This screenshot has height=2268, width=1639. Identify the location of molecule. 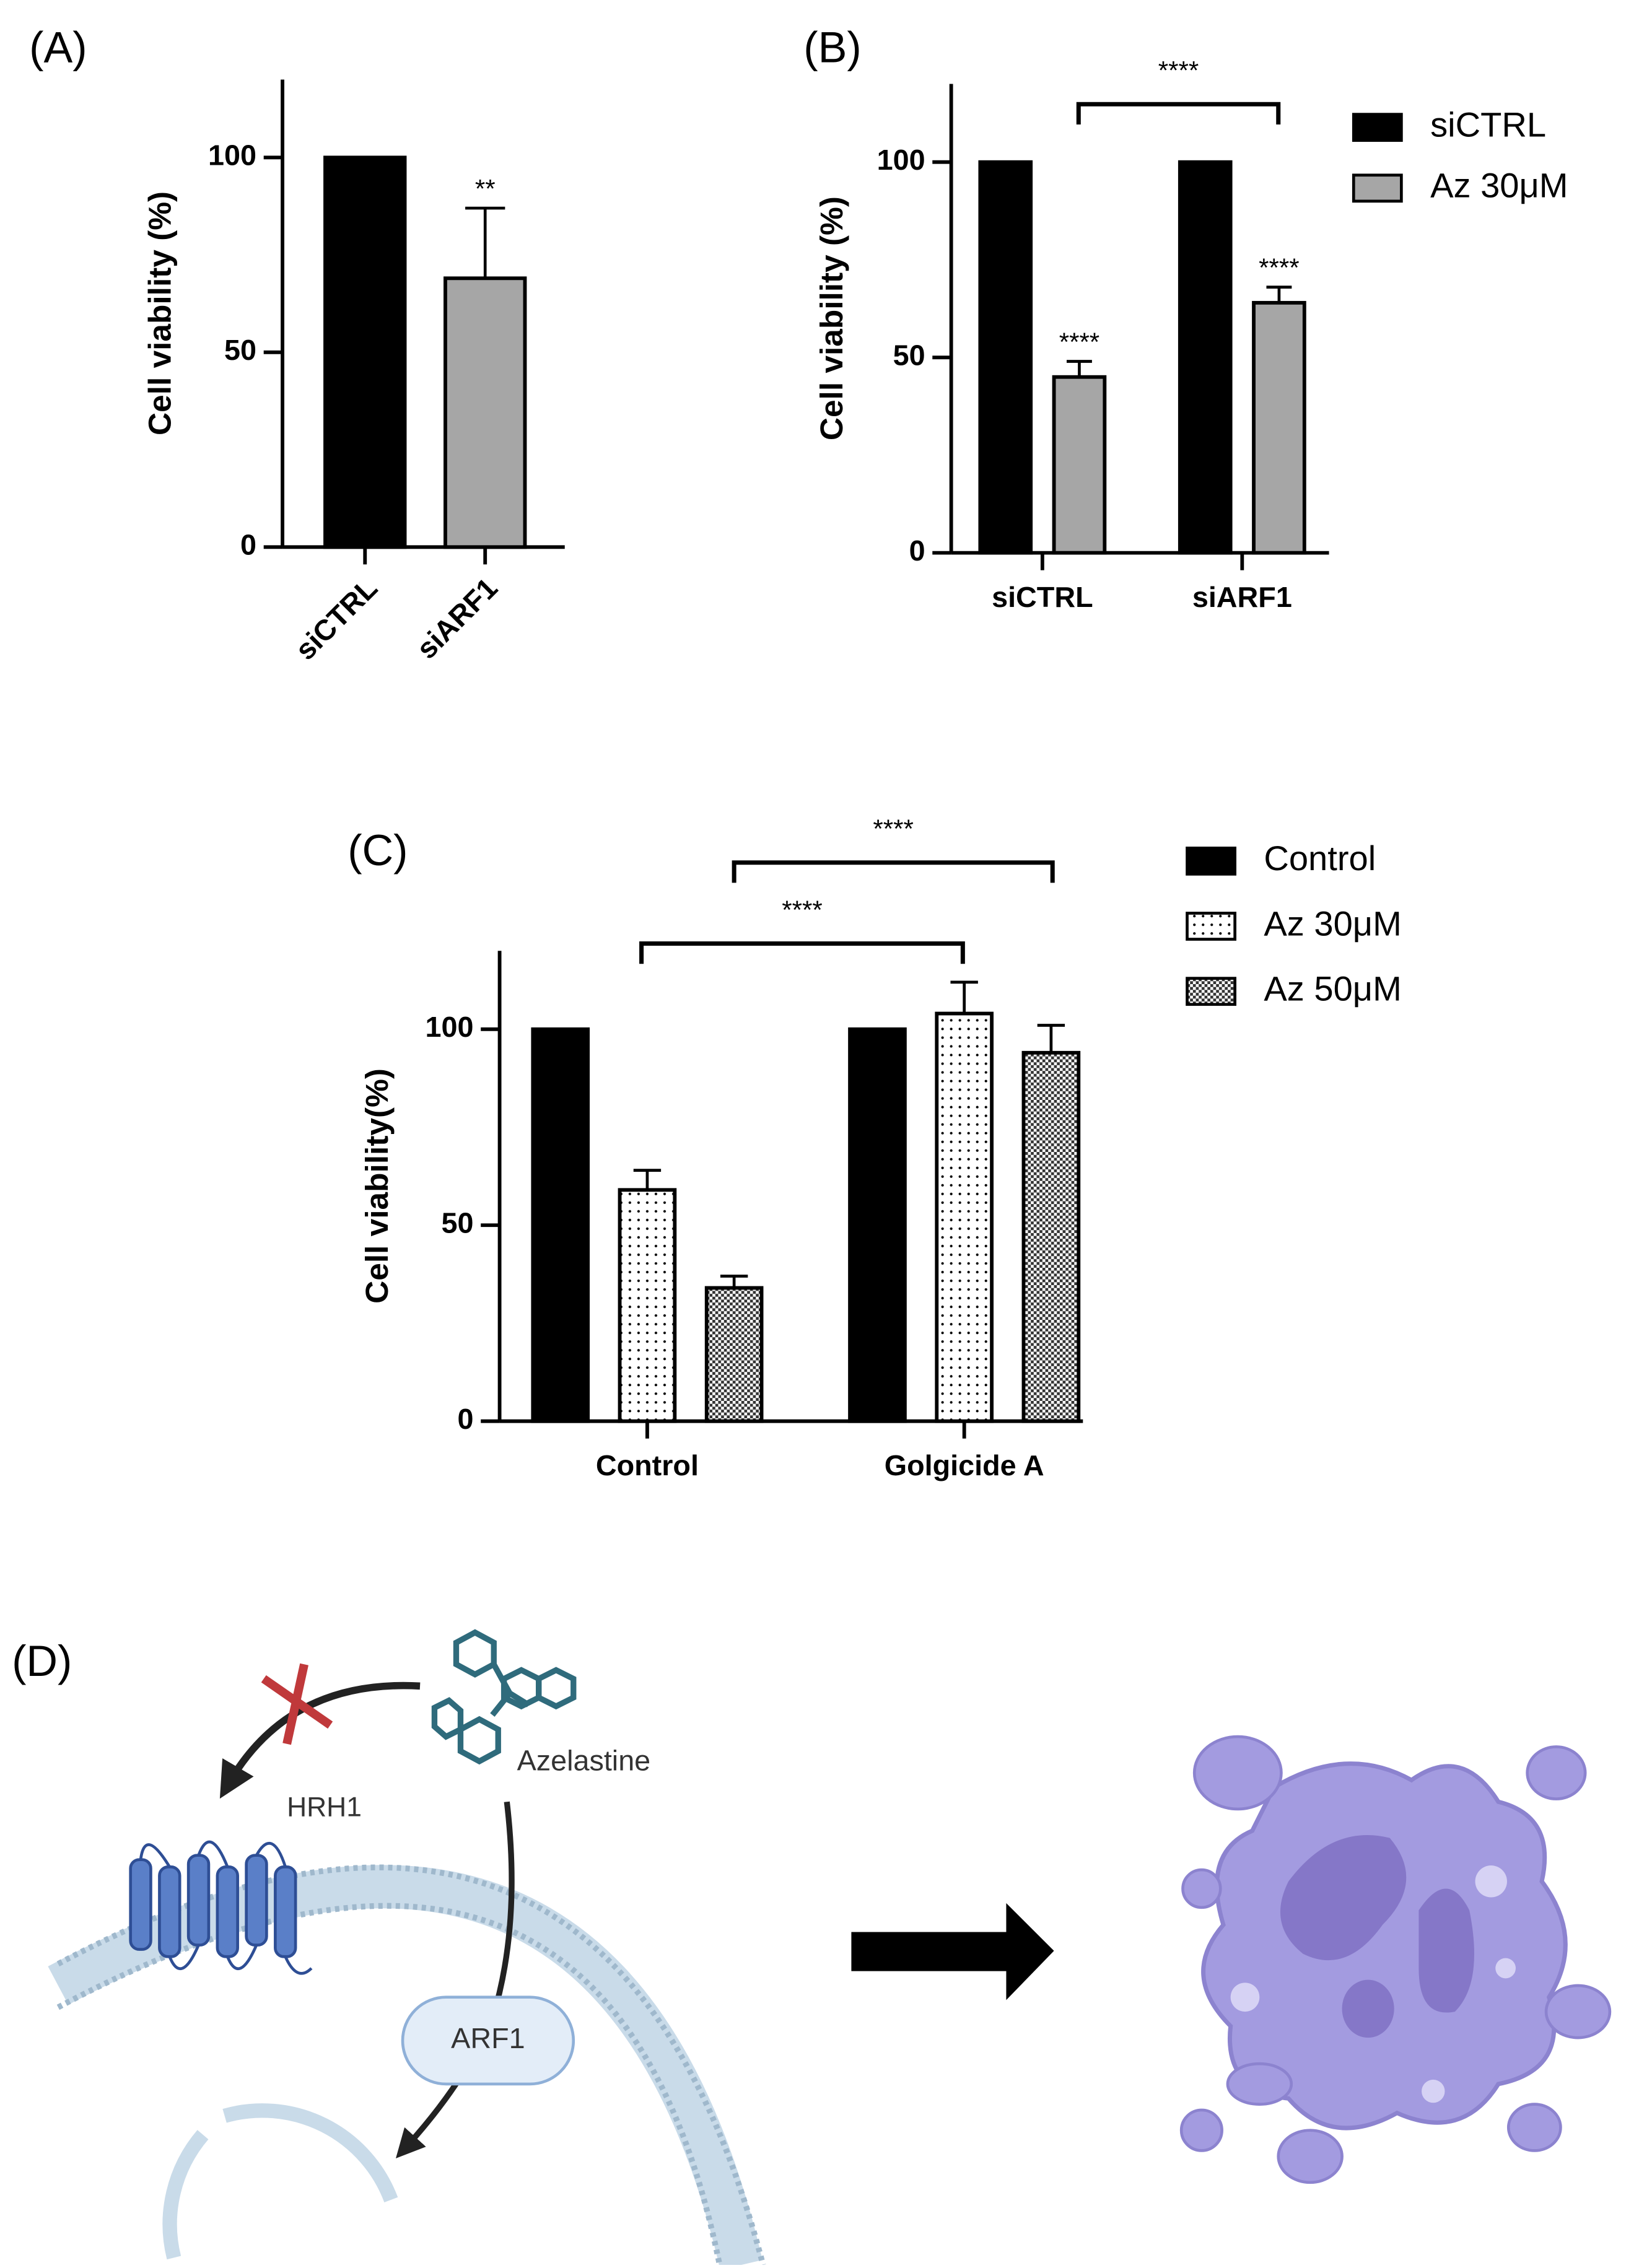
(504, 1697).